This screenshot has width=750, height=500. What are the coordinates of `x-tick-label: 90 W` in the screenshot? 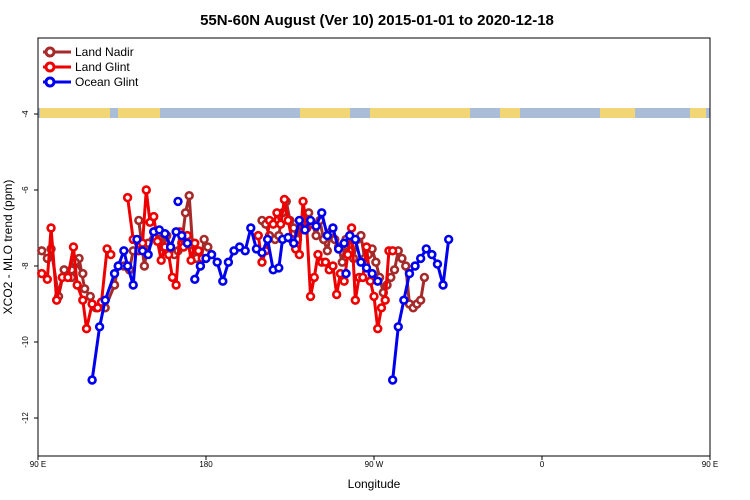 It's located at (374, 464).